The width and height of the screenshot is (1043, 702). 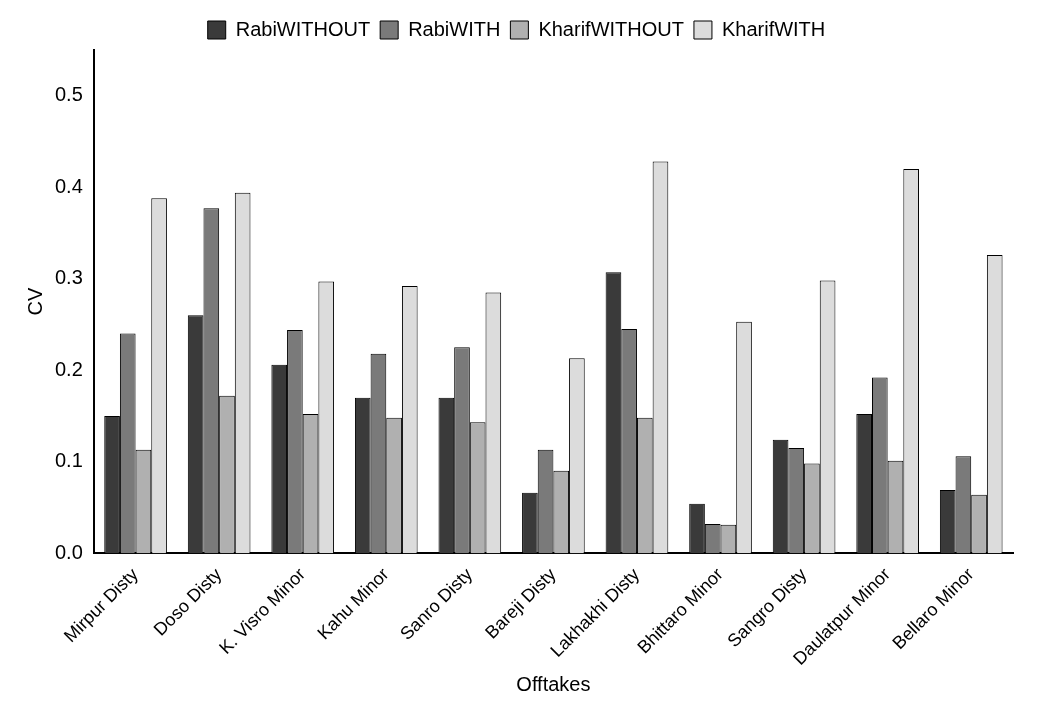 What do you see at coordinates (303, 28) in the screenshot?
I see `legend-label: RabiWITHOUT` at bounding box center [303, 28].